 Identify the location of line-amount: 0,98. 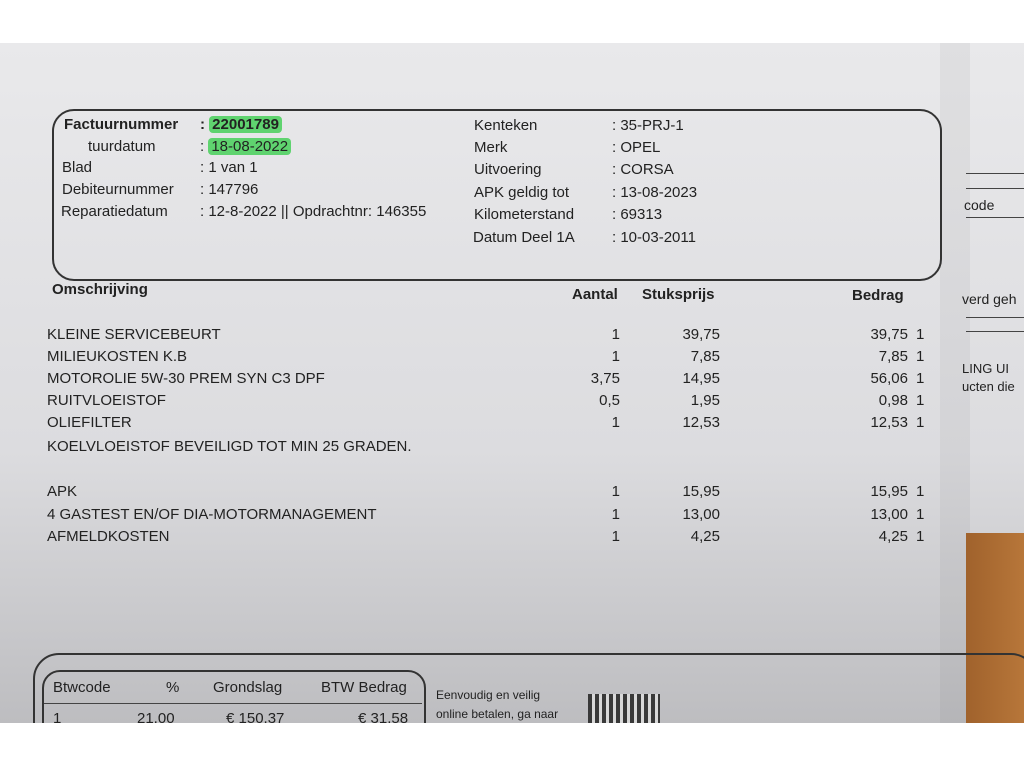
(893, 400).